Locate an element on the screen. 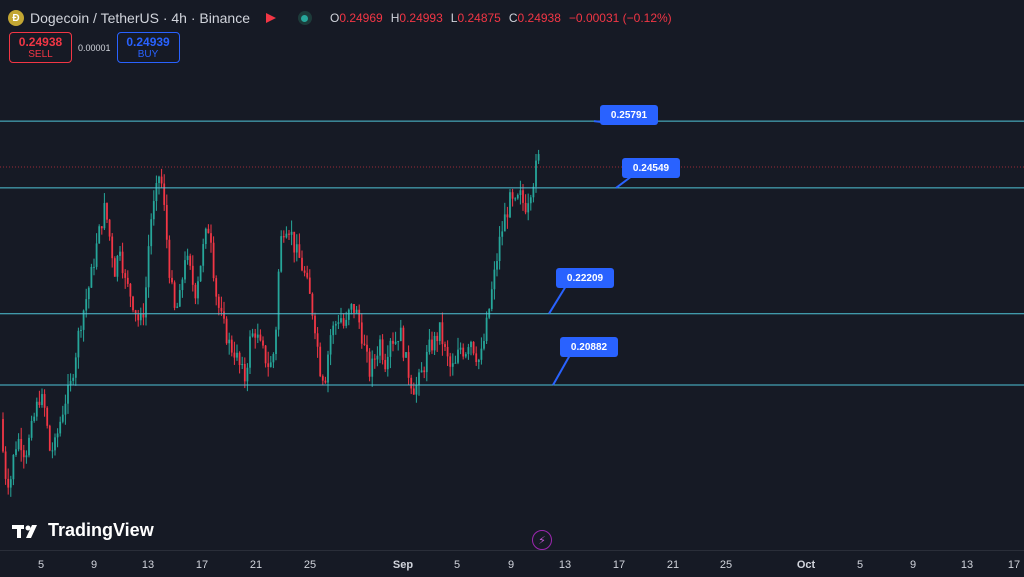  open-label: O is located at coordinates (334, 18).